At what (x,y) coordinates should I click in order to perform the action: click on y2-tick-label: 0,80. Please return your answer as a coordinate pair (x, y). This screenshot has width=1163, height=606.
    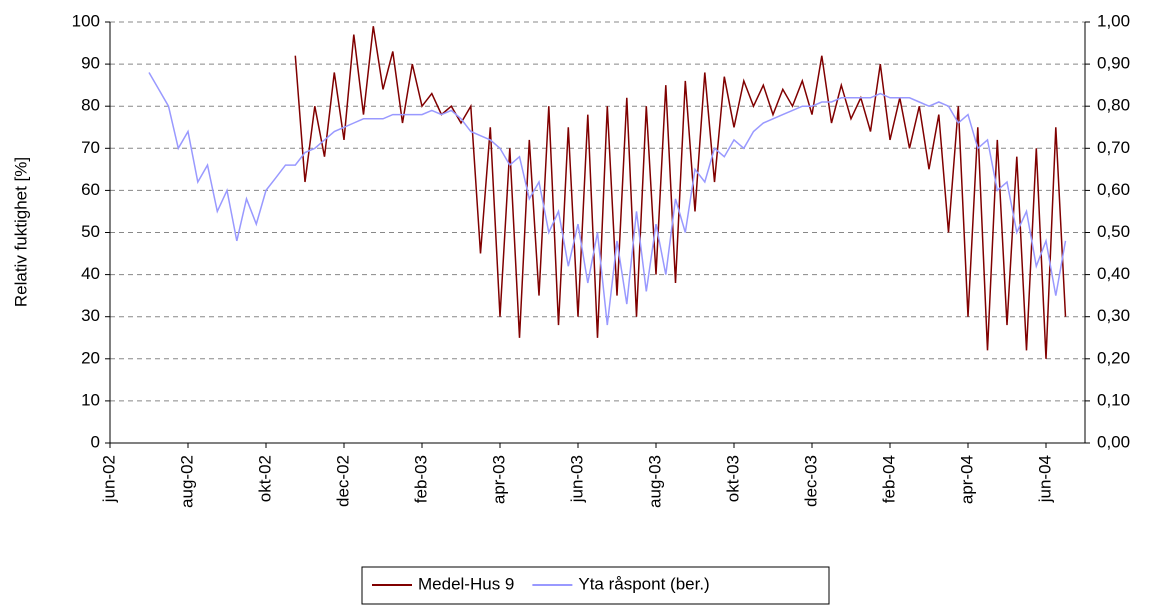
    Looking at the image, I should click on (1113, 105).